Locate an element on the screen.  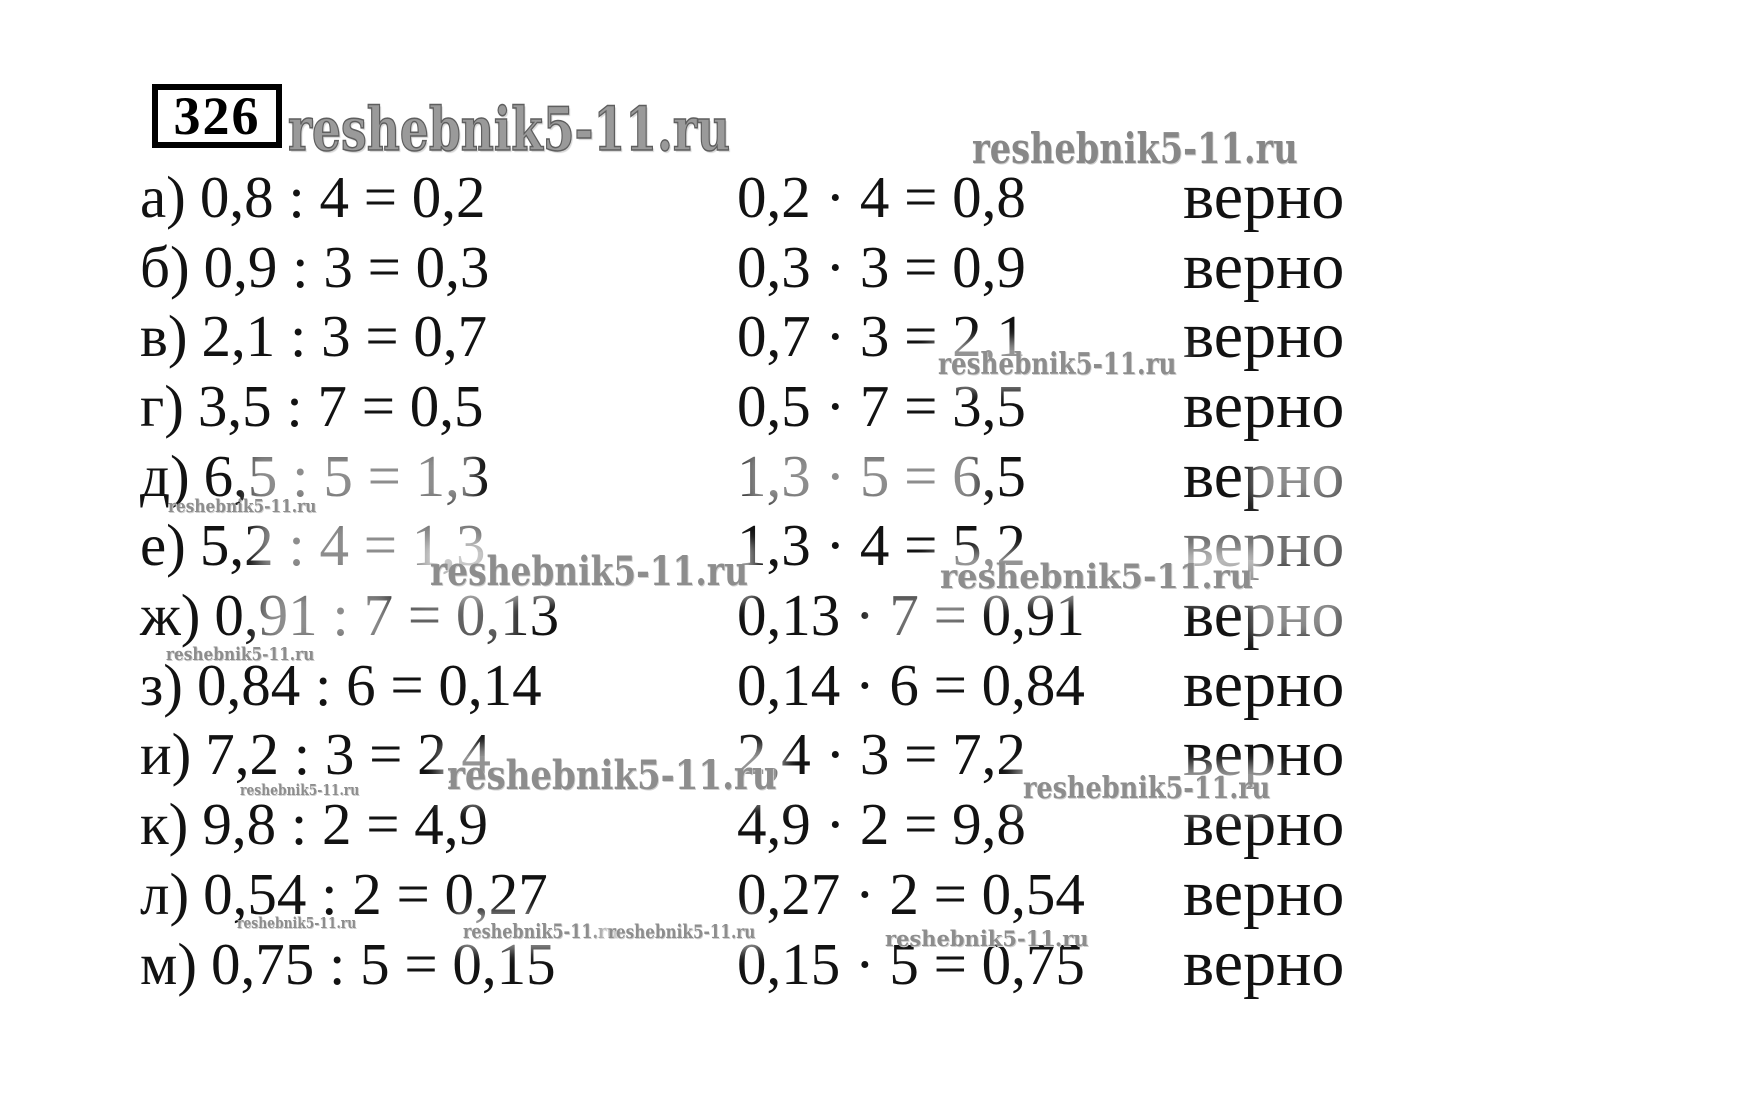
row-letter: д) is located at coordinates (165, 476).